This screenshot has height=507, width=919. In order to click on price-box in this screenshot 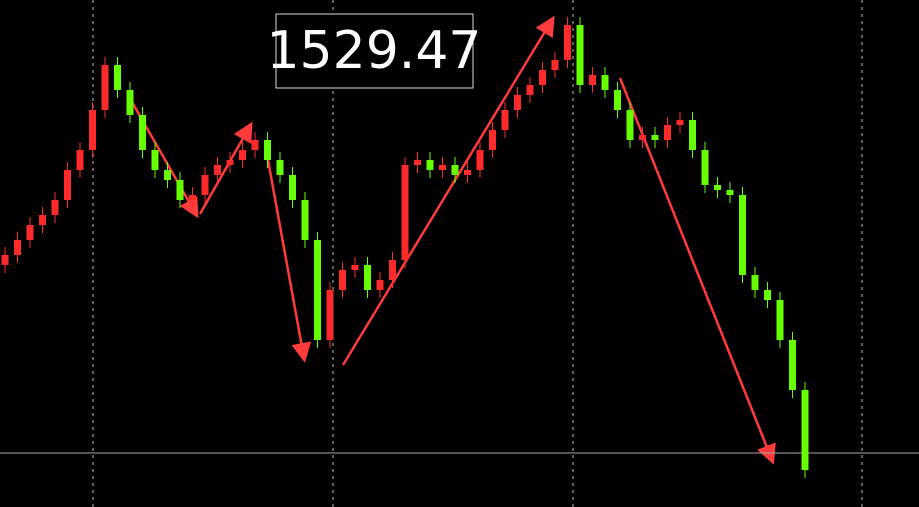, I will do `click(374, 51)`.